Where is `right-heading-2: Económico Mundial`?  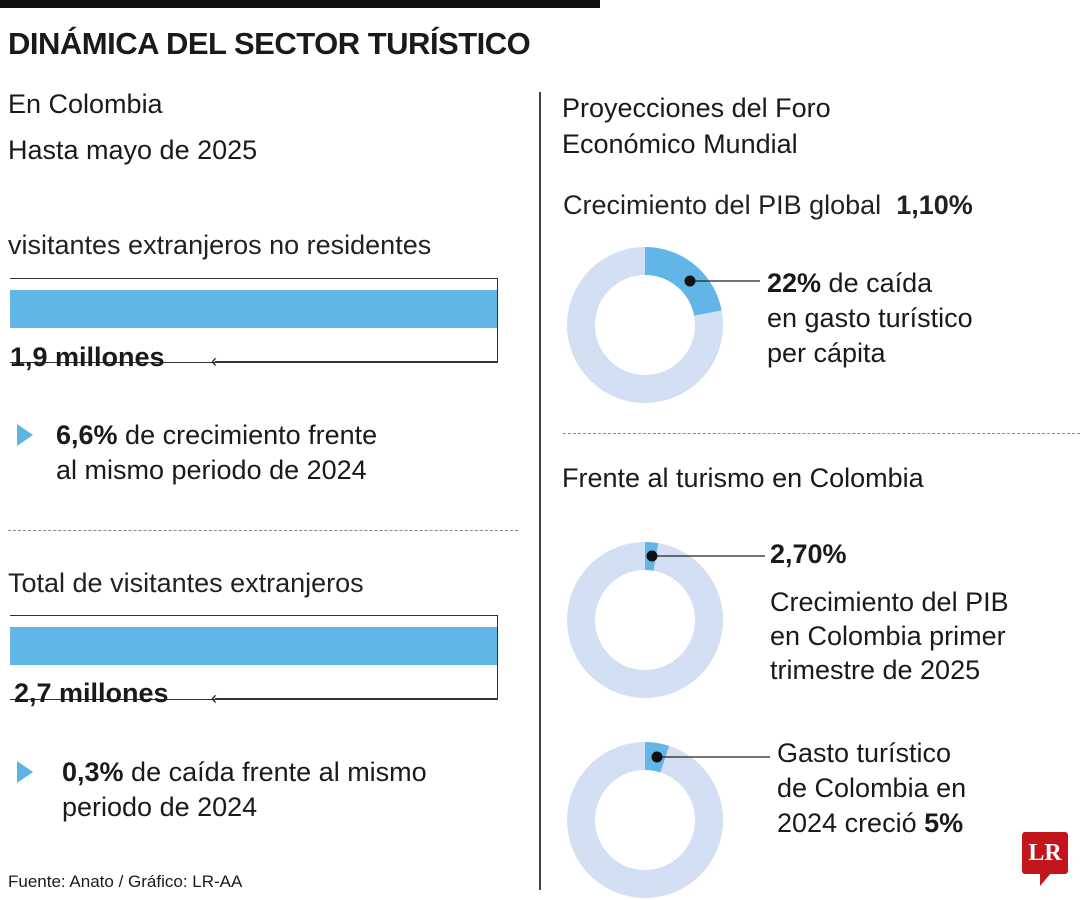 right-heading-2: Económico Mundial is located at coordinates (680, 144).